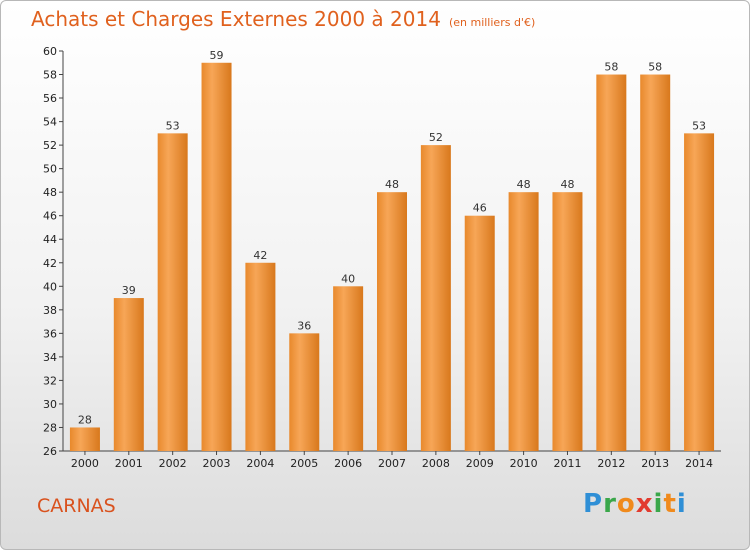 The image size is (750, 550). Describe the element at coordinates (626, 504) in the screenshot. I see `logo-letter: o` at that location.